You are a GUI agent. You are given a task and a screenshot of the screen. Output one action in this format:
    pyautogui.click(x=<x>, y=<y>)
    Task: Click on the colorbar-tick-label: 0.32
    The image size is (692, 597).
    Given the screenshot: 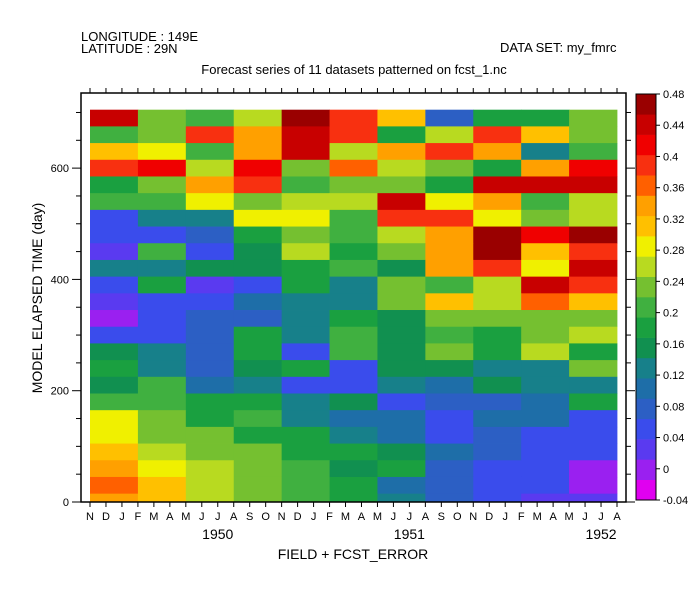 What is the action you would take?
    pyautogui.click(x=673, y=220)
    